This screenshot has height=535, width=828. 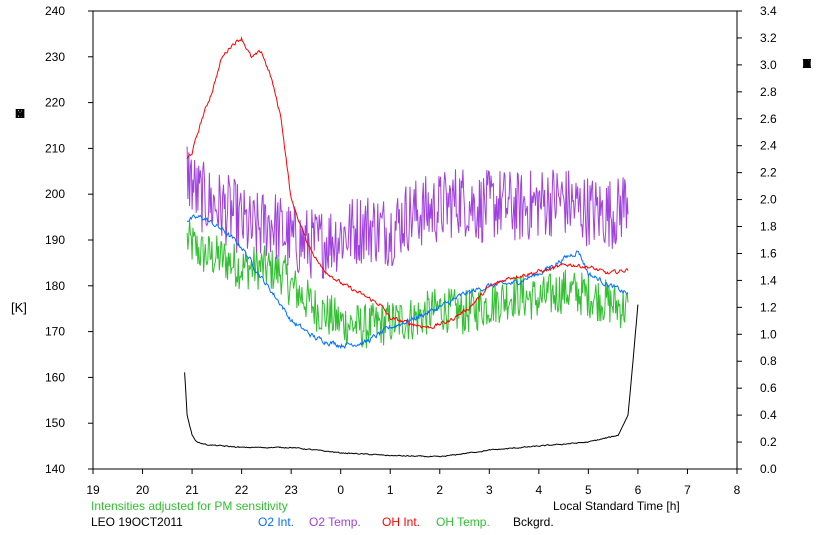 I want to click on right-axis-label-letter: S, so click(x=807, y=63).